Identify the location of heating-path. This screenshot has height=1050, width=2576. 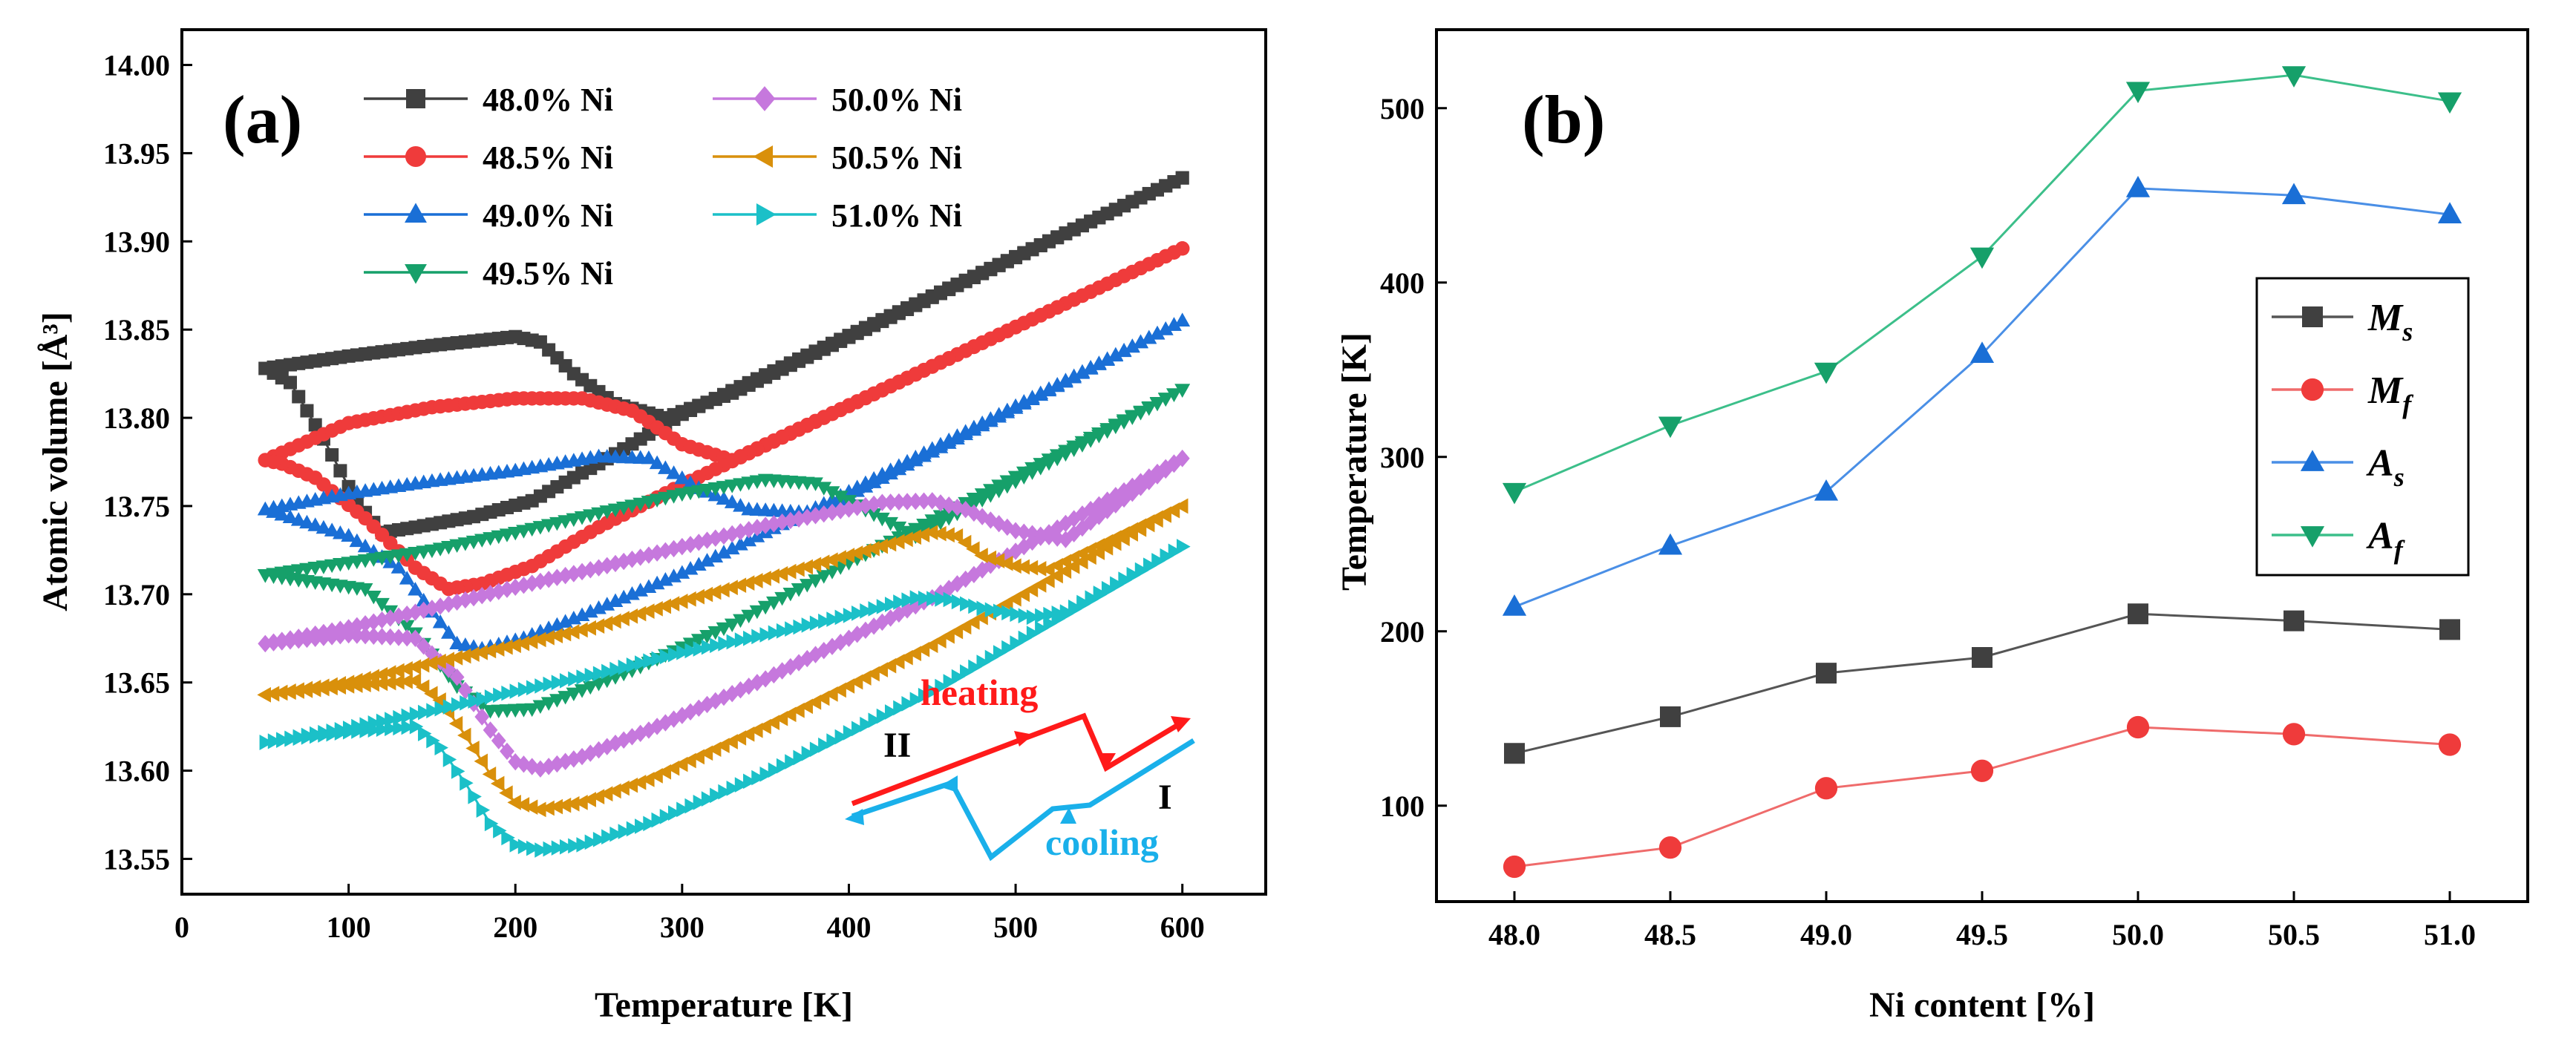
(1016, 760).